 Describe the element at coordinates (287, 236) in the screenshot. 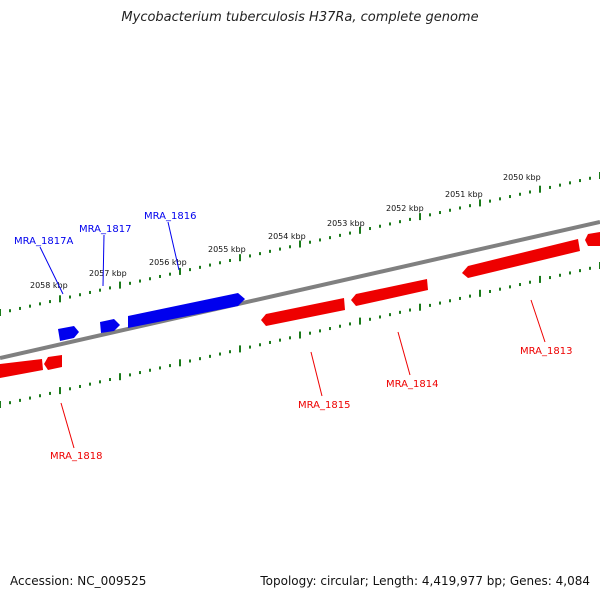

I see `tick-label: 2054 kbp` at that location.